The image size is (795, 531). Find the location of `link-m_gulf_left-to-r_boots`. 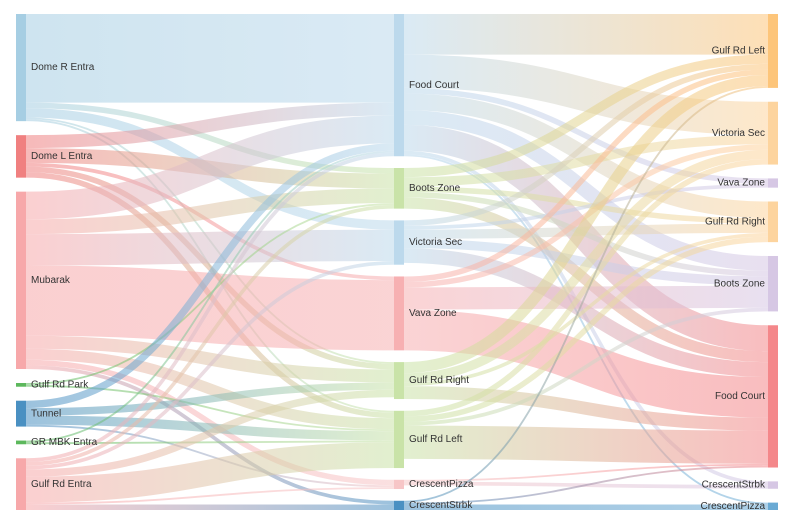

link-m_gulf_left-to-r_boots is located at coordinates (586, 366).